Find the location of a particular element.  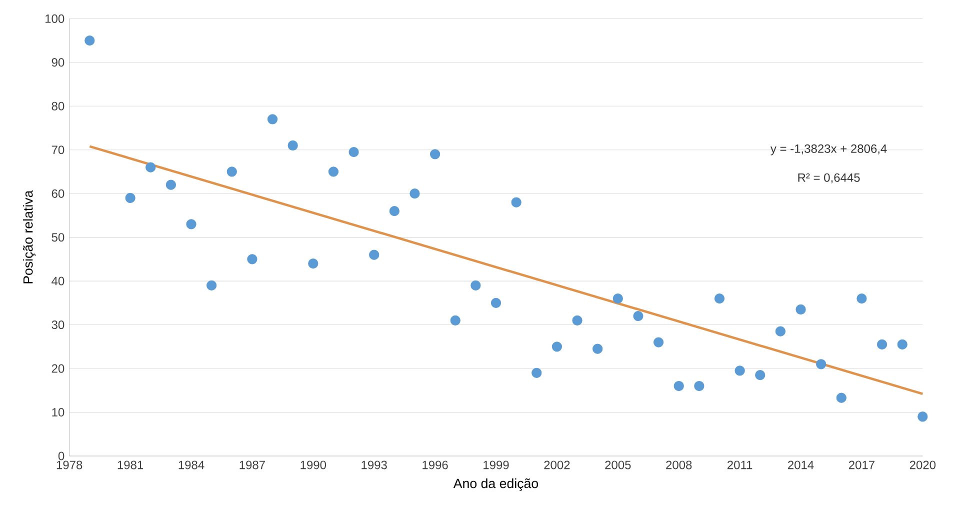

annotation: R² = 0,6445 is located at coordinates (829, 178).